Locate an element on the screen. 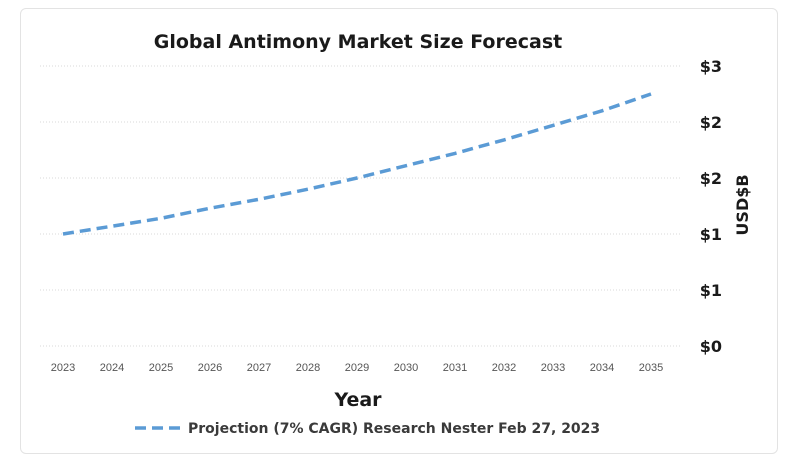 The width and height of the screenshot is (800, 464). x-tick-label: 2031 is located at coordinates (455, 368).